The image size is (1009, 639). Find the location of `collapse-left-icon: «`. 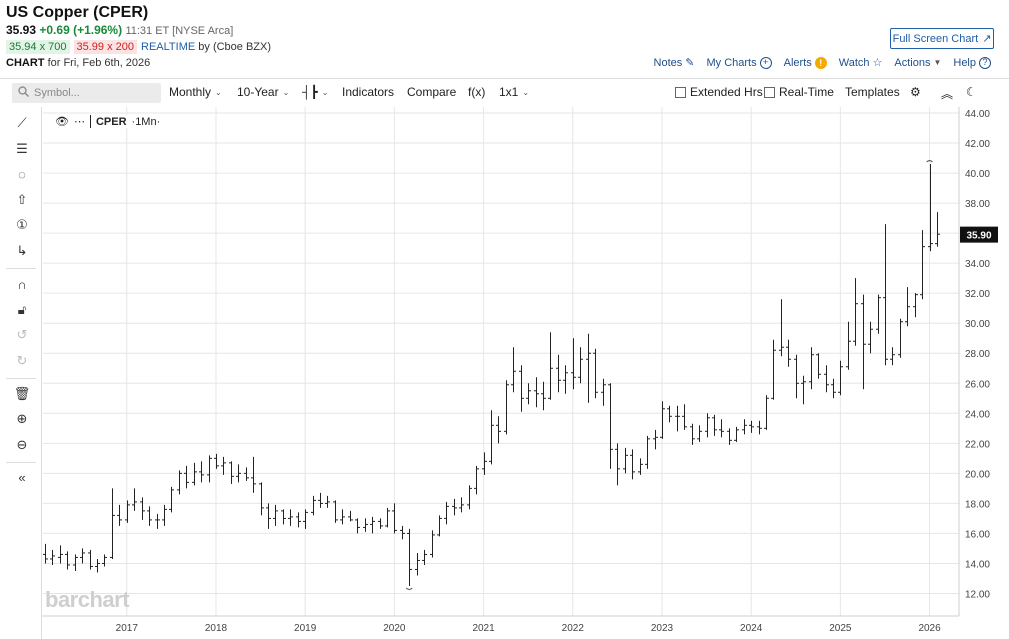

collapse-left-icon: « is located at coordinates (22, 477).